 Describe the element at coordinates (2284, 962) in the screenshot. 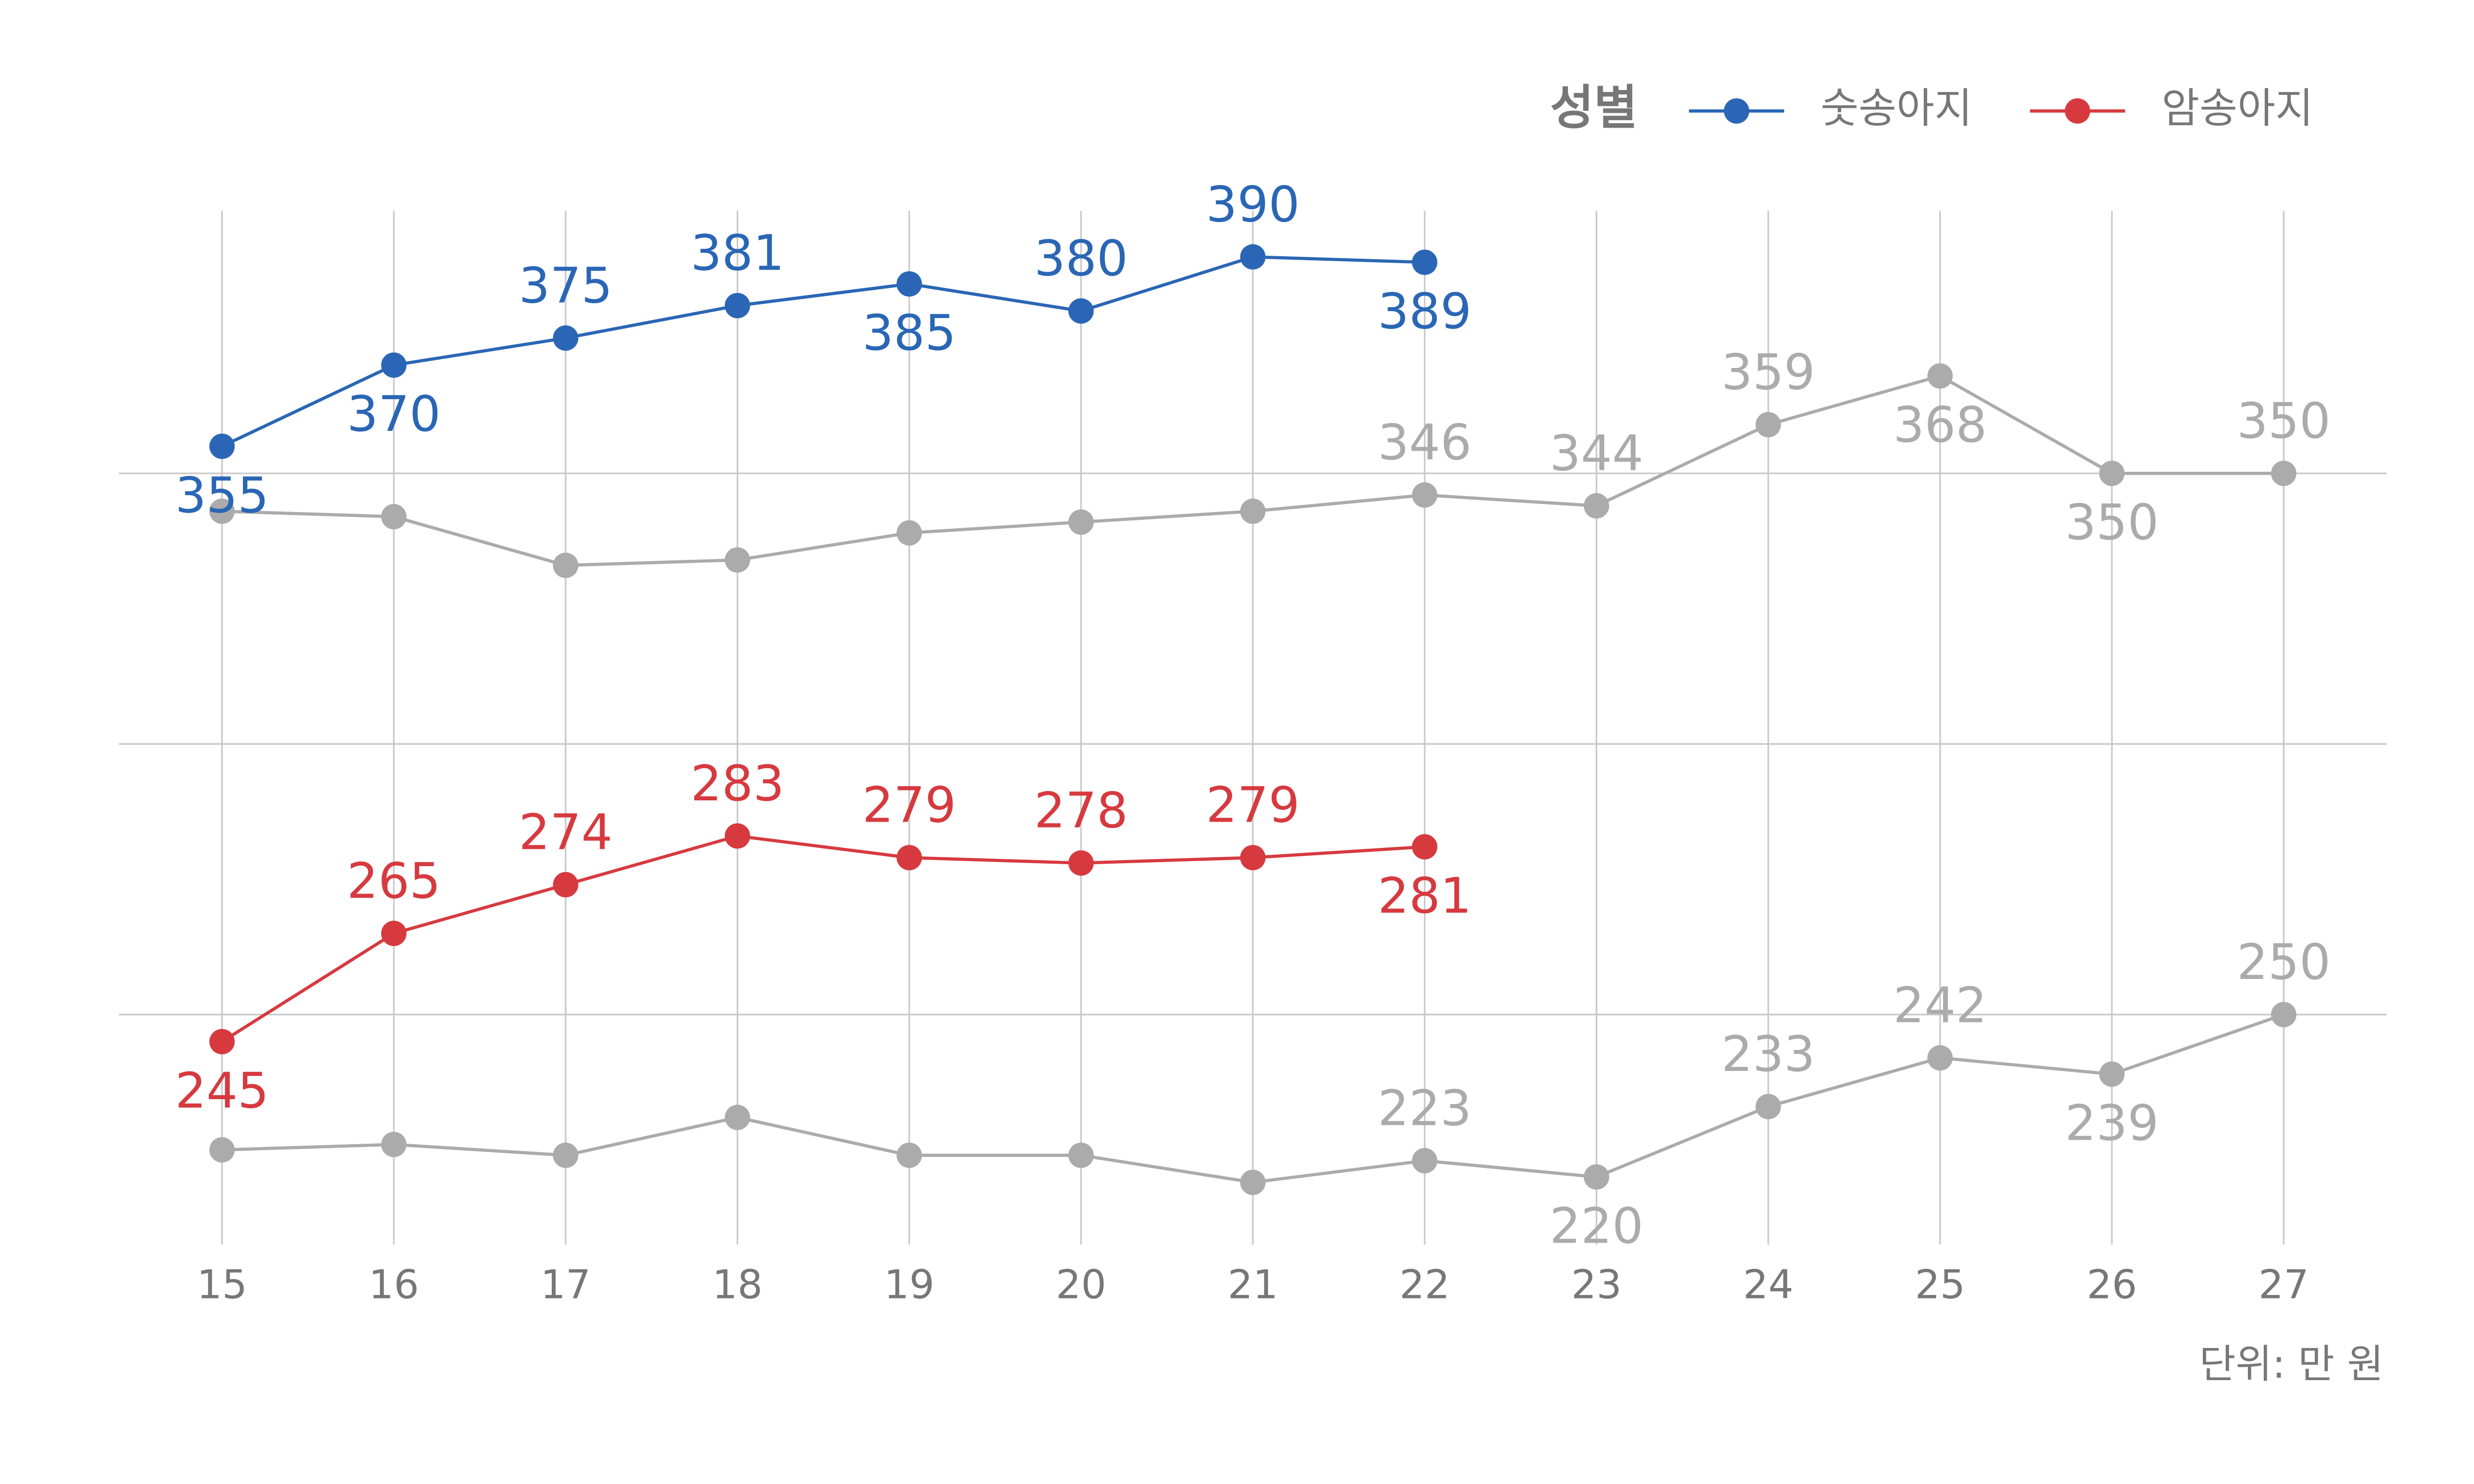

I see `data-label: 250` at that location.